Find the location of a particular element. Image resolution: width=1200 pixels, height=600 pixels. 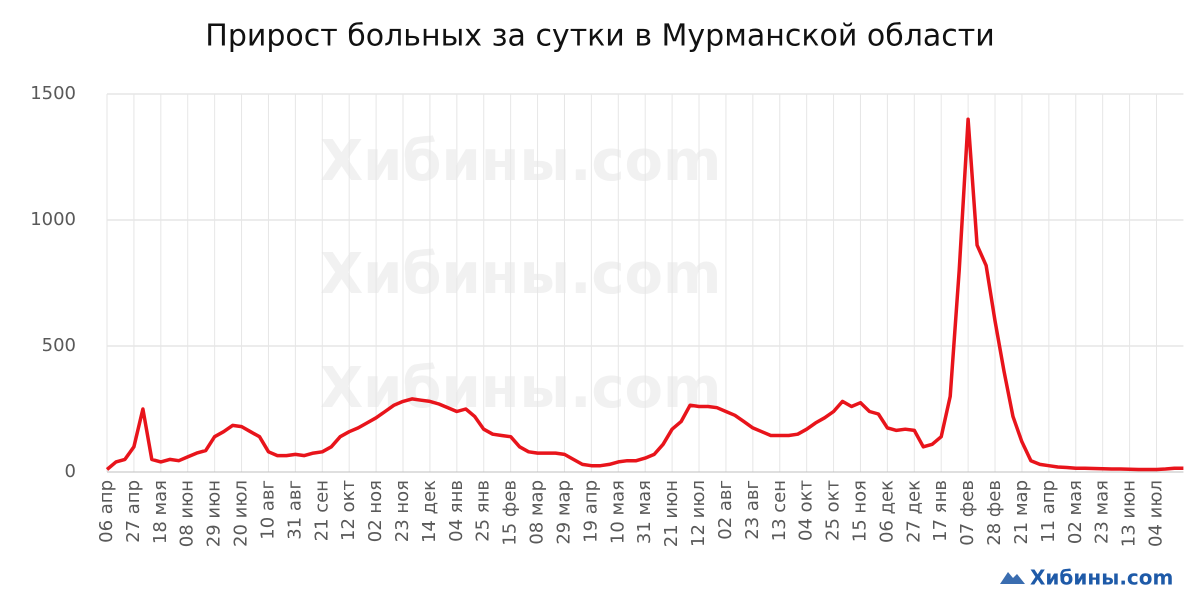

x-tick-label: 14 дек is located at coordinates (429, 511).